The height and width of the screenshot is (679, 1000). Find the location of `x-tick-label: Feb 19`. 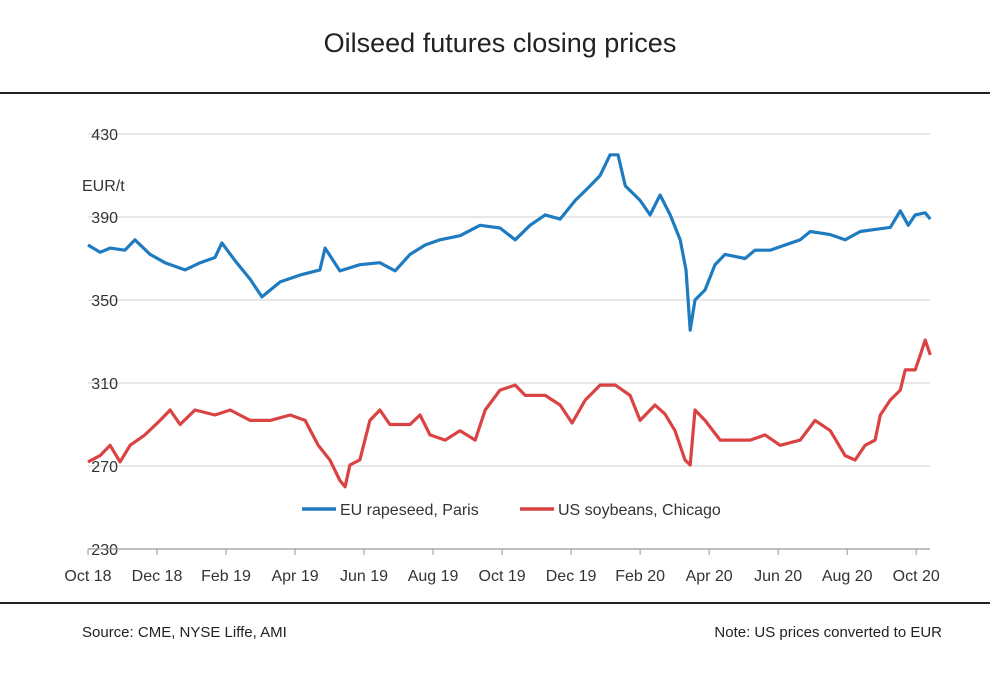

x-tick-label: Feb 19 is located at coordinates (226, 576).